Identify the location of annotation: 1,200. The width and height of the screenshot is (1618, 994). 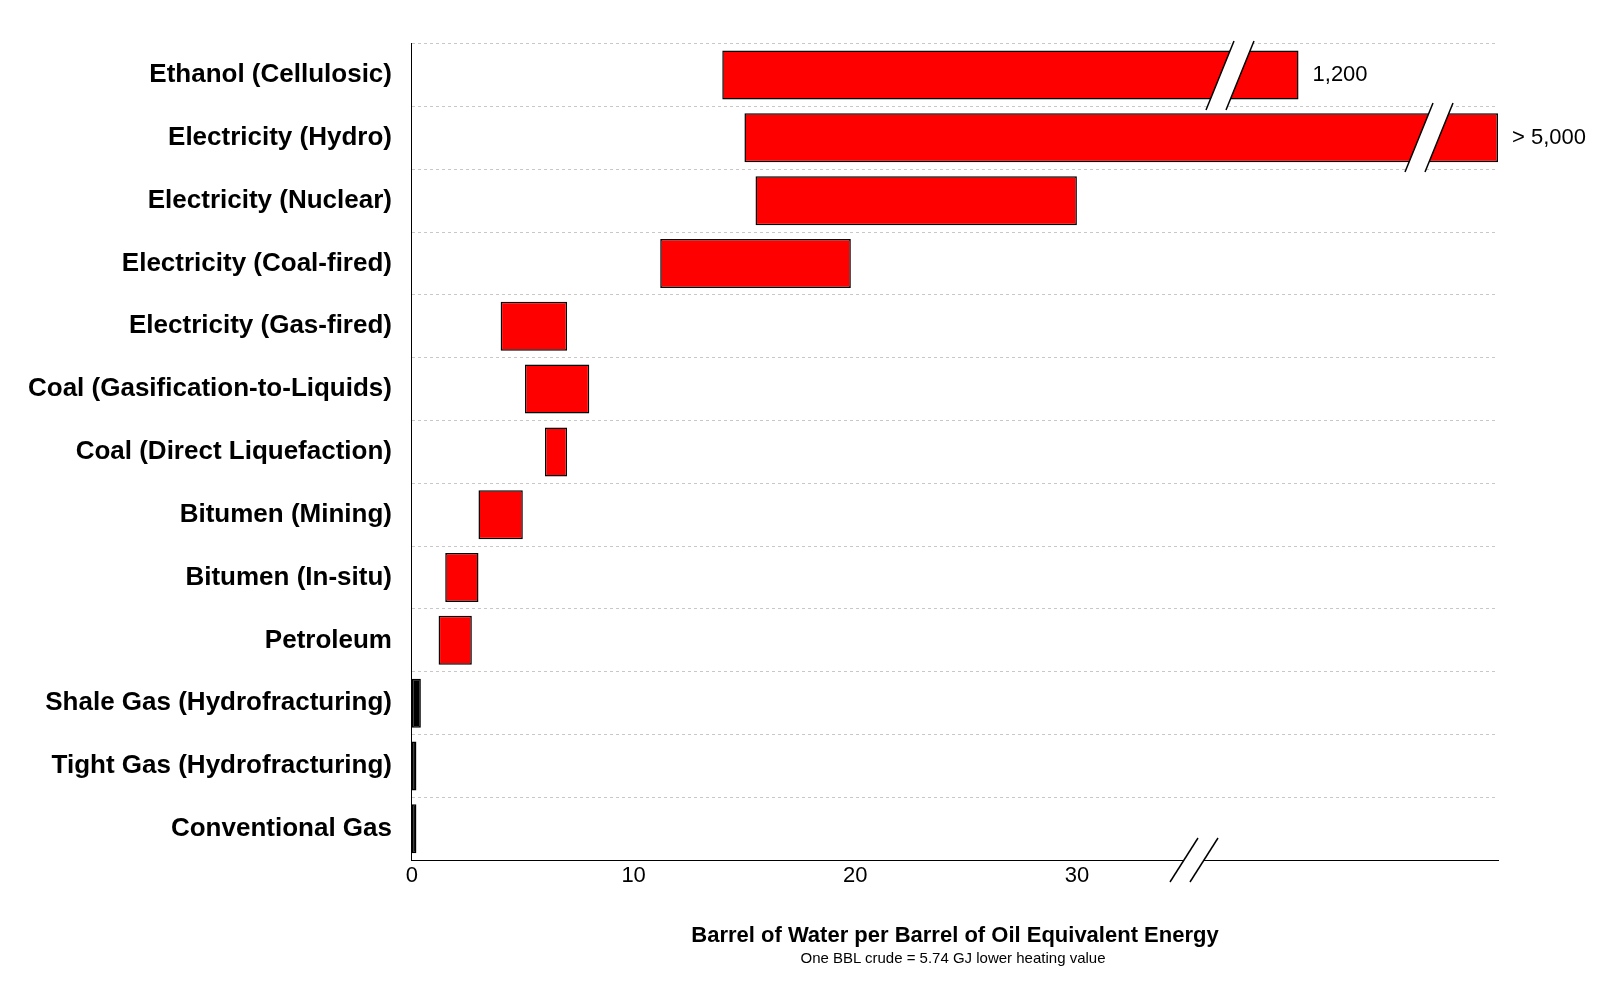
(1340, 74).